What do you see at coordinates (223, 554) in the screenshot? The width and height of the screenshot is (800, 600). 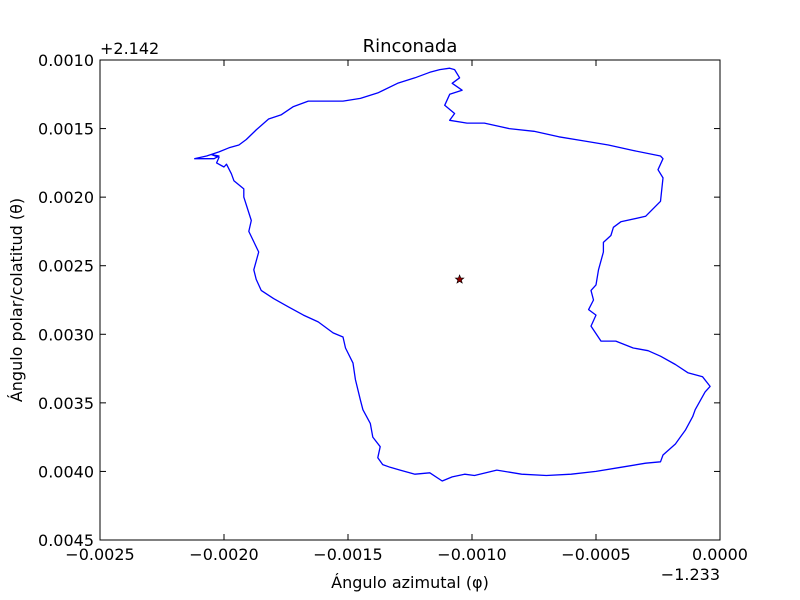 I see `x-tick-label: −0.0020` at bounding box center [223, 554].